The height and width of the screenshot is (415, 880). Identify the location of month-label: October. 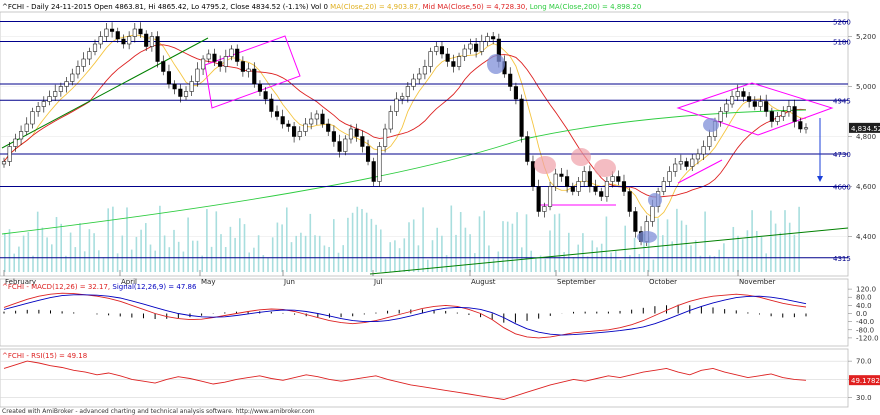
(663, 282).